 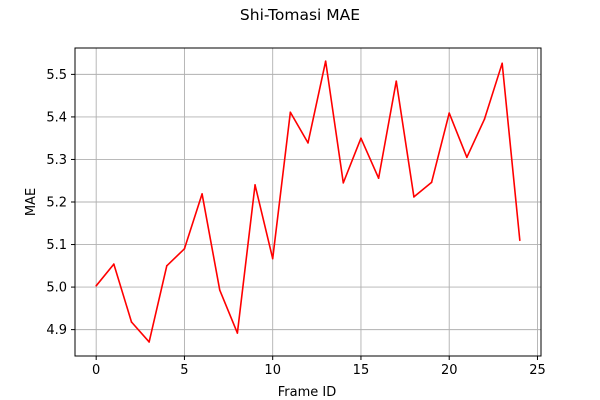 What do you see at coordinates (300, 15) in the screenshot?
I see `chart-title: Shi-Tomasi MAE` at bounding box center [300, 15].